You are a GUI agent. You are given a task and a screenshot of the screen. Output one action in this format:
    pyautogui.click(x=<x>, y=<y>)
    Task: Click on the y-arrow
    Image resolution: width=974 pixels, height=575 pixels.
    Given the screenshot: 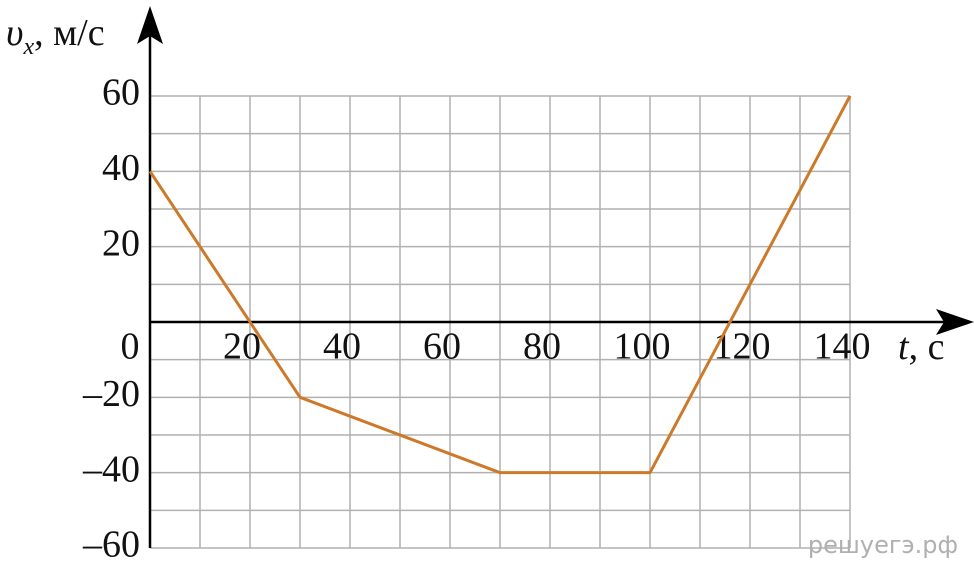 What is the action you would take?
    pyautogui.click(x=150, y=25)
    